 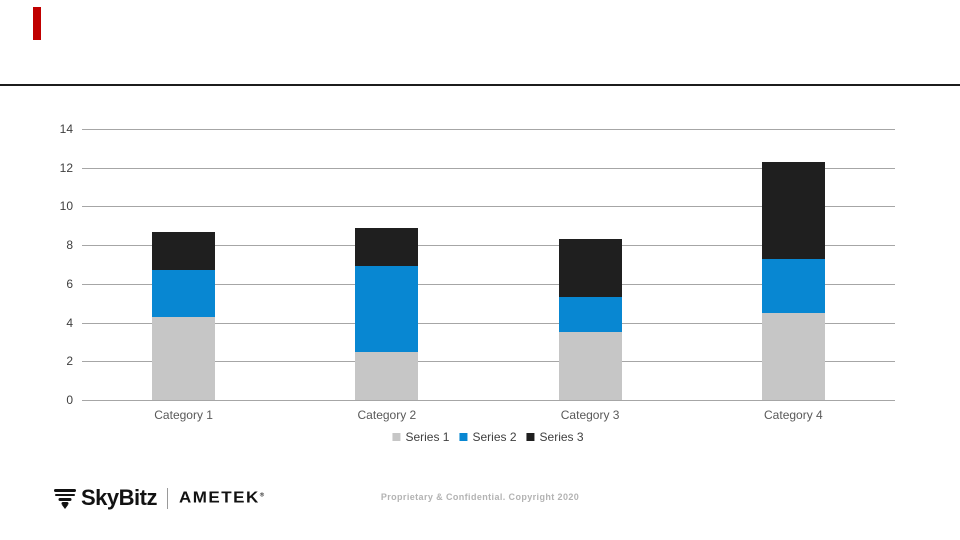 I want to click on logo-divider, so click(x=167, y=498).